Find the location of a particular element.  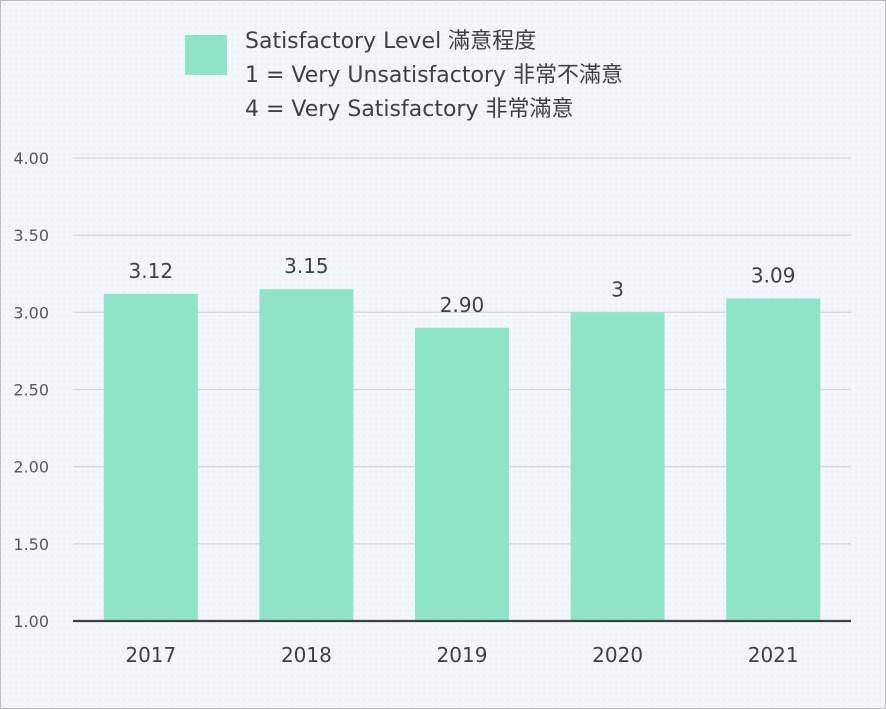

y-tick-label: 2.50 is located at coordinates (31, 390).